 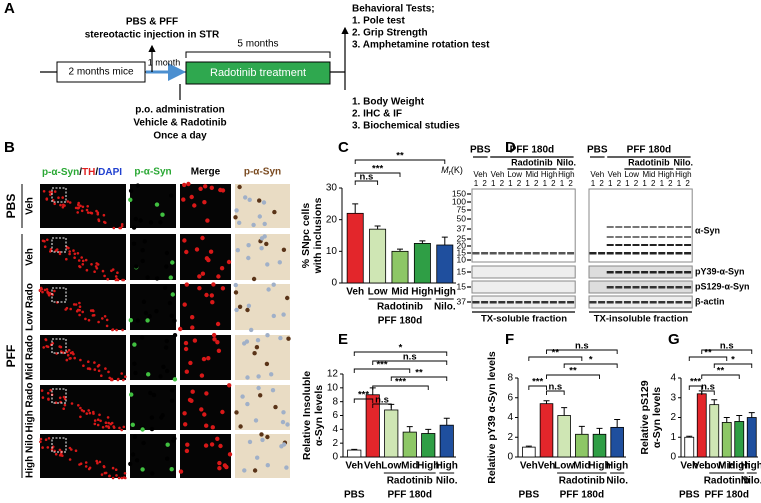 I want to click on endpoint: 2. IHC & IF, so click(x=377, y=114).